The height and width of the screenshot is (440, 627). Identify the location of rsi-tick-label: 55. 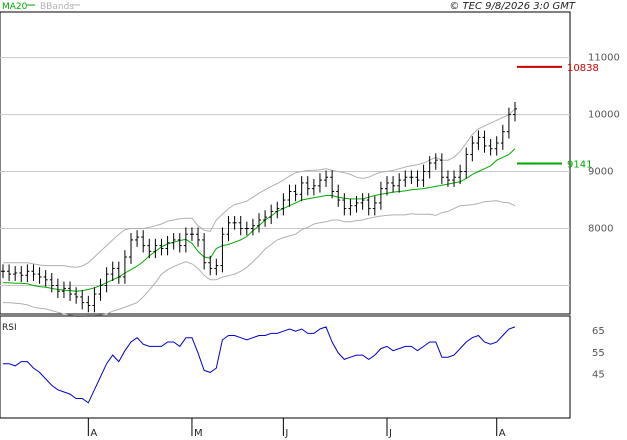
(598, 353).